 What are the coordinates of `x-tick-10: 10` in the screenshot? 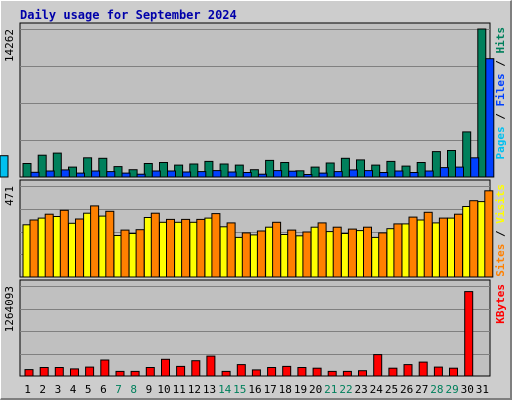 It's located at (163, 389).